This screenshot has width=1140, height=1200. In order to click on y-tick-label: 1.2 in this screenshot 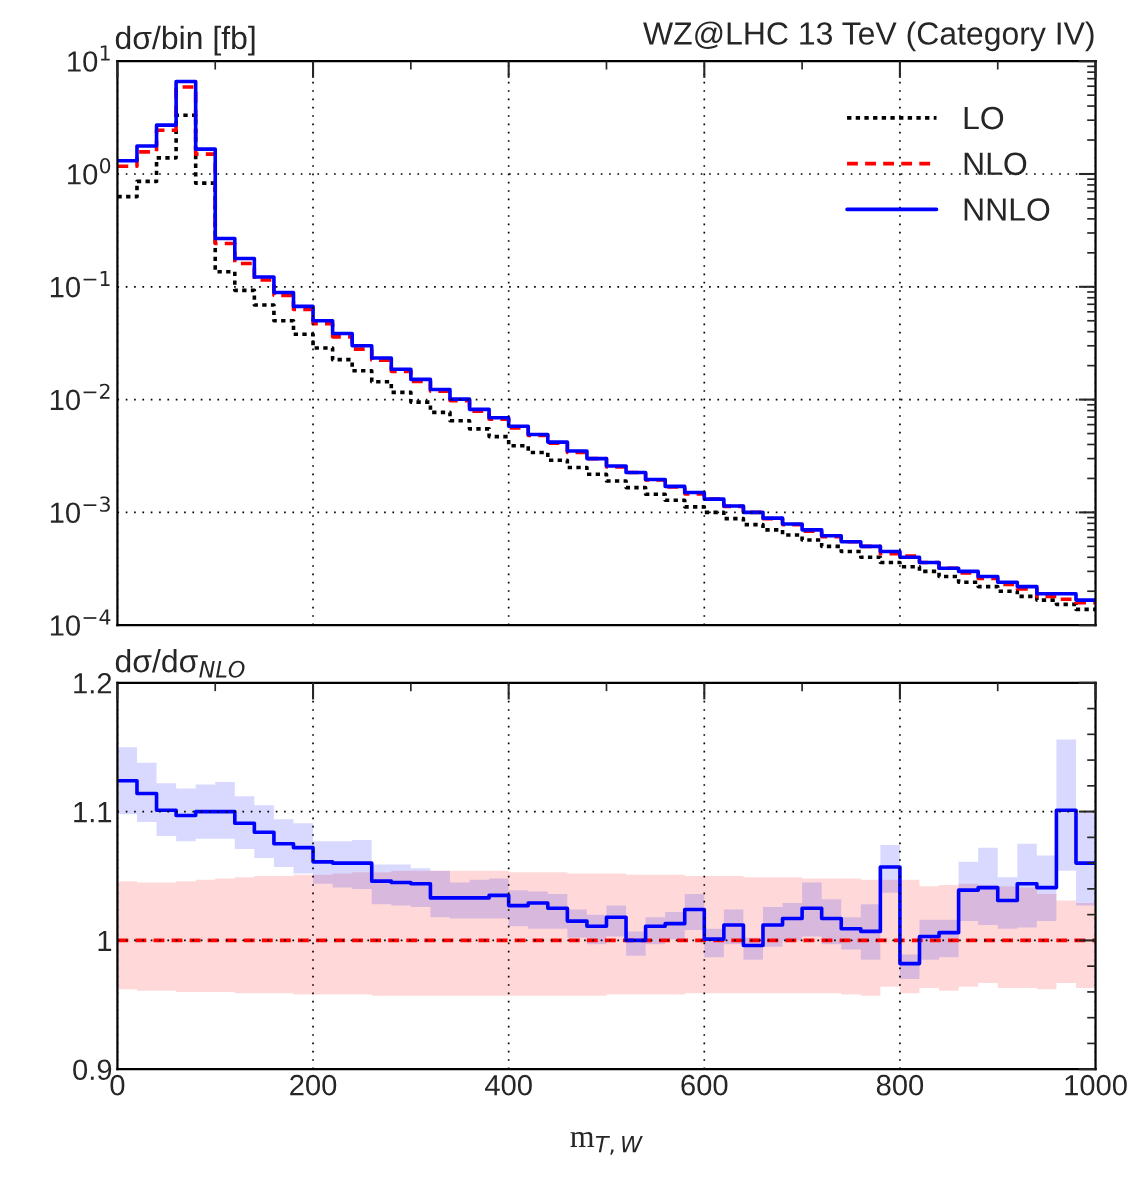, I will do `click(93, 683)`.